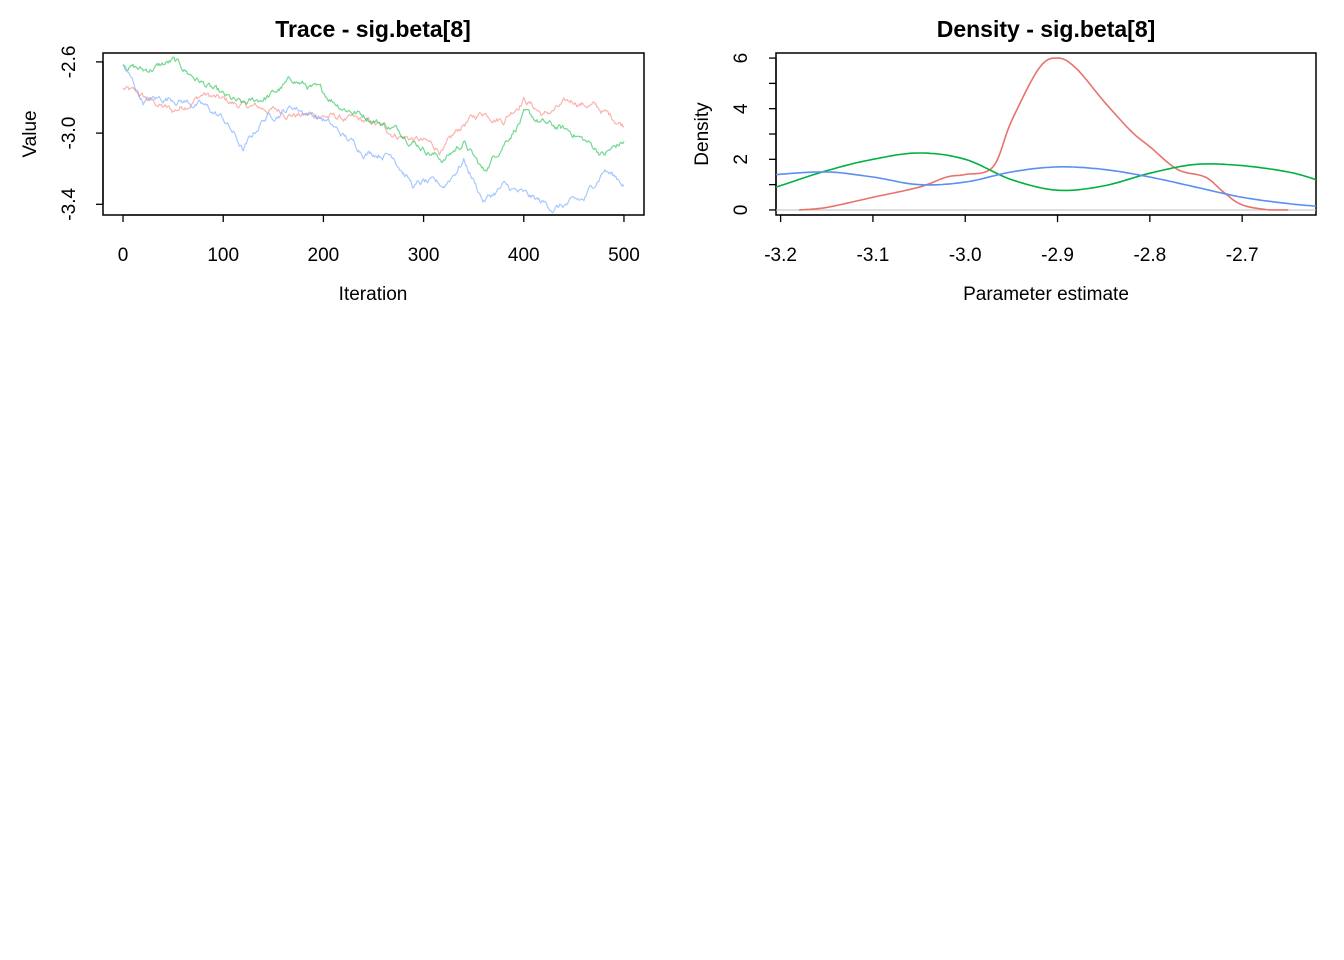 Image resolution: width=1344 pixels, height=960 pixels. Describe the element at coordinates (873, 255) in the screenshot. I see `density-x-tick-label: -3.1` at that location.